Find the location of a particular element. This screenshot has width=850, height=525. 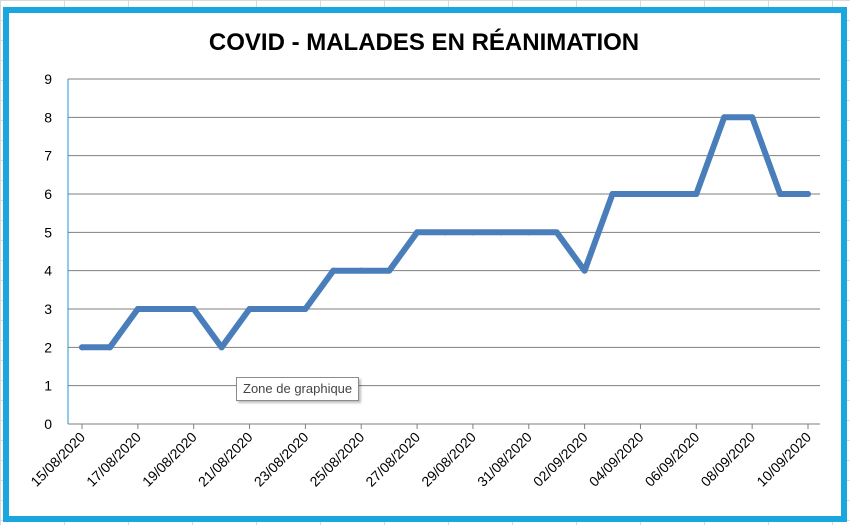

chart-area-tooltip: Zone de graphique is located at coordinates (298, 389).